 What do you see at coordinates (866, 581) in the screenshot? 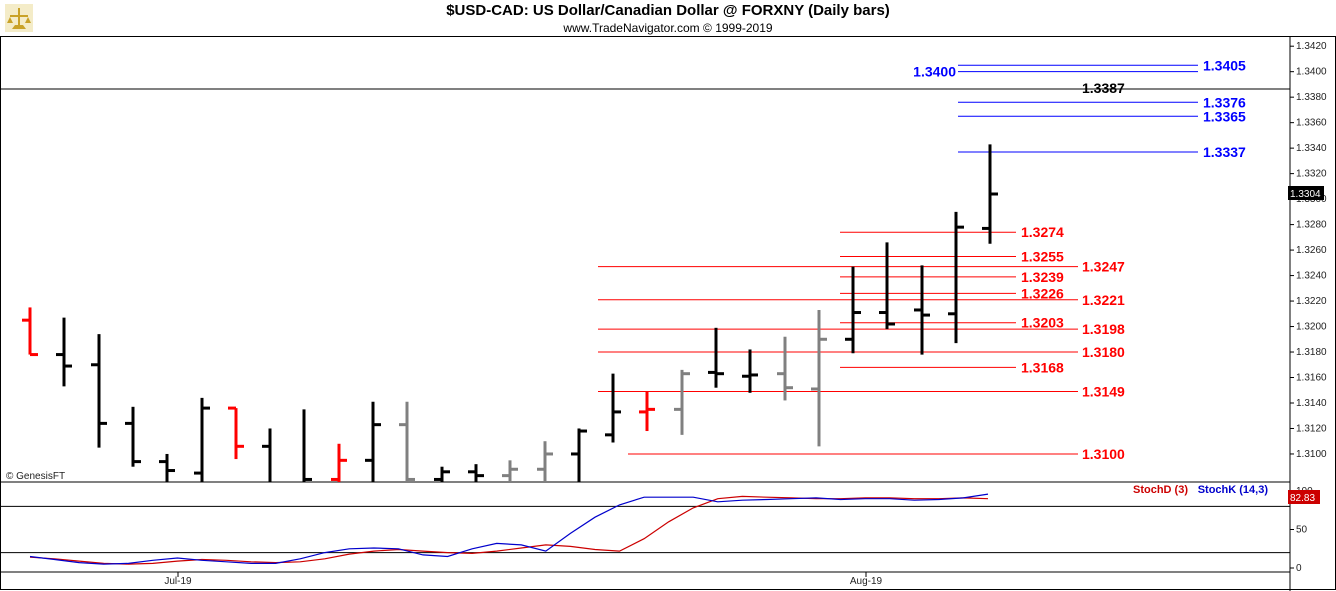
I see `x-tick-label: Aug-19` at bounding box center [866, 581].